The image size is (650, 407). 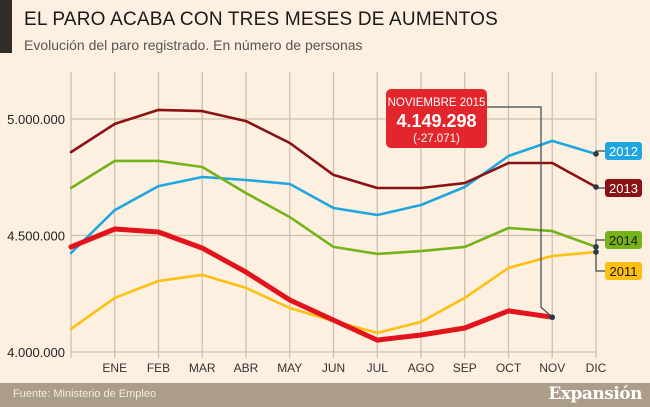 I want to click on callout-anchor-dot, so click(x=552, y=317).